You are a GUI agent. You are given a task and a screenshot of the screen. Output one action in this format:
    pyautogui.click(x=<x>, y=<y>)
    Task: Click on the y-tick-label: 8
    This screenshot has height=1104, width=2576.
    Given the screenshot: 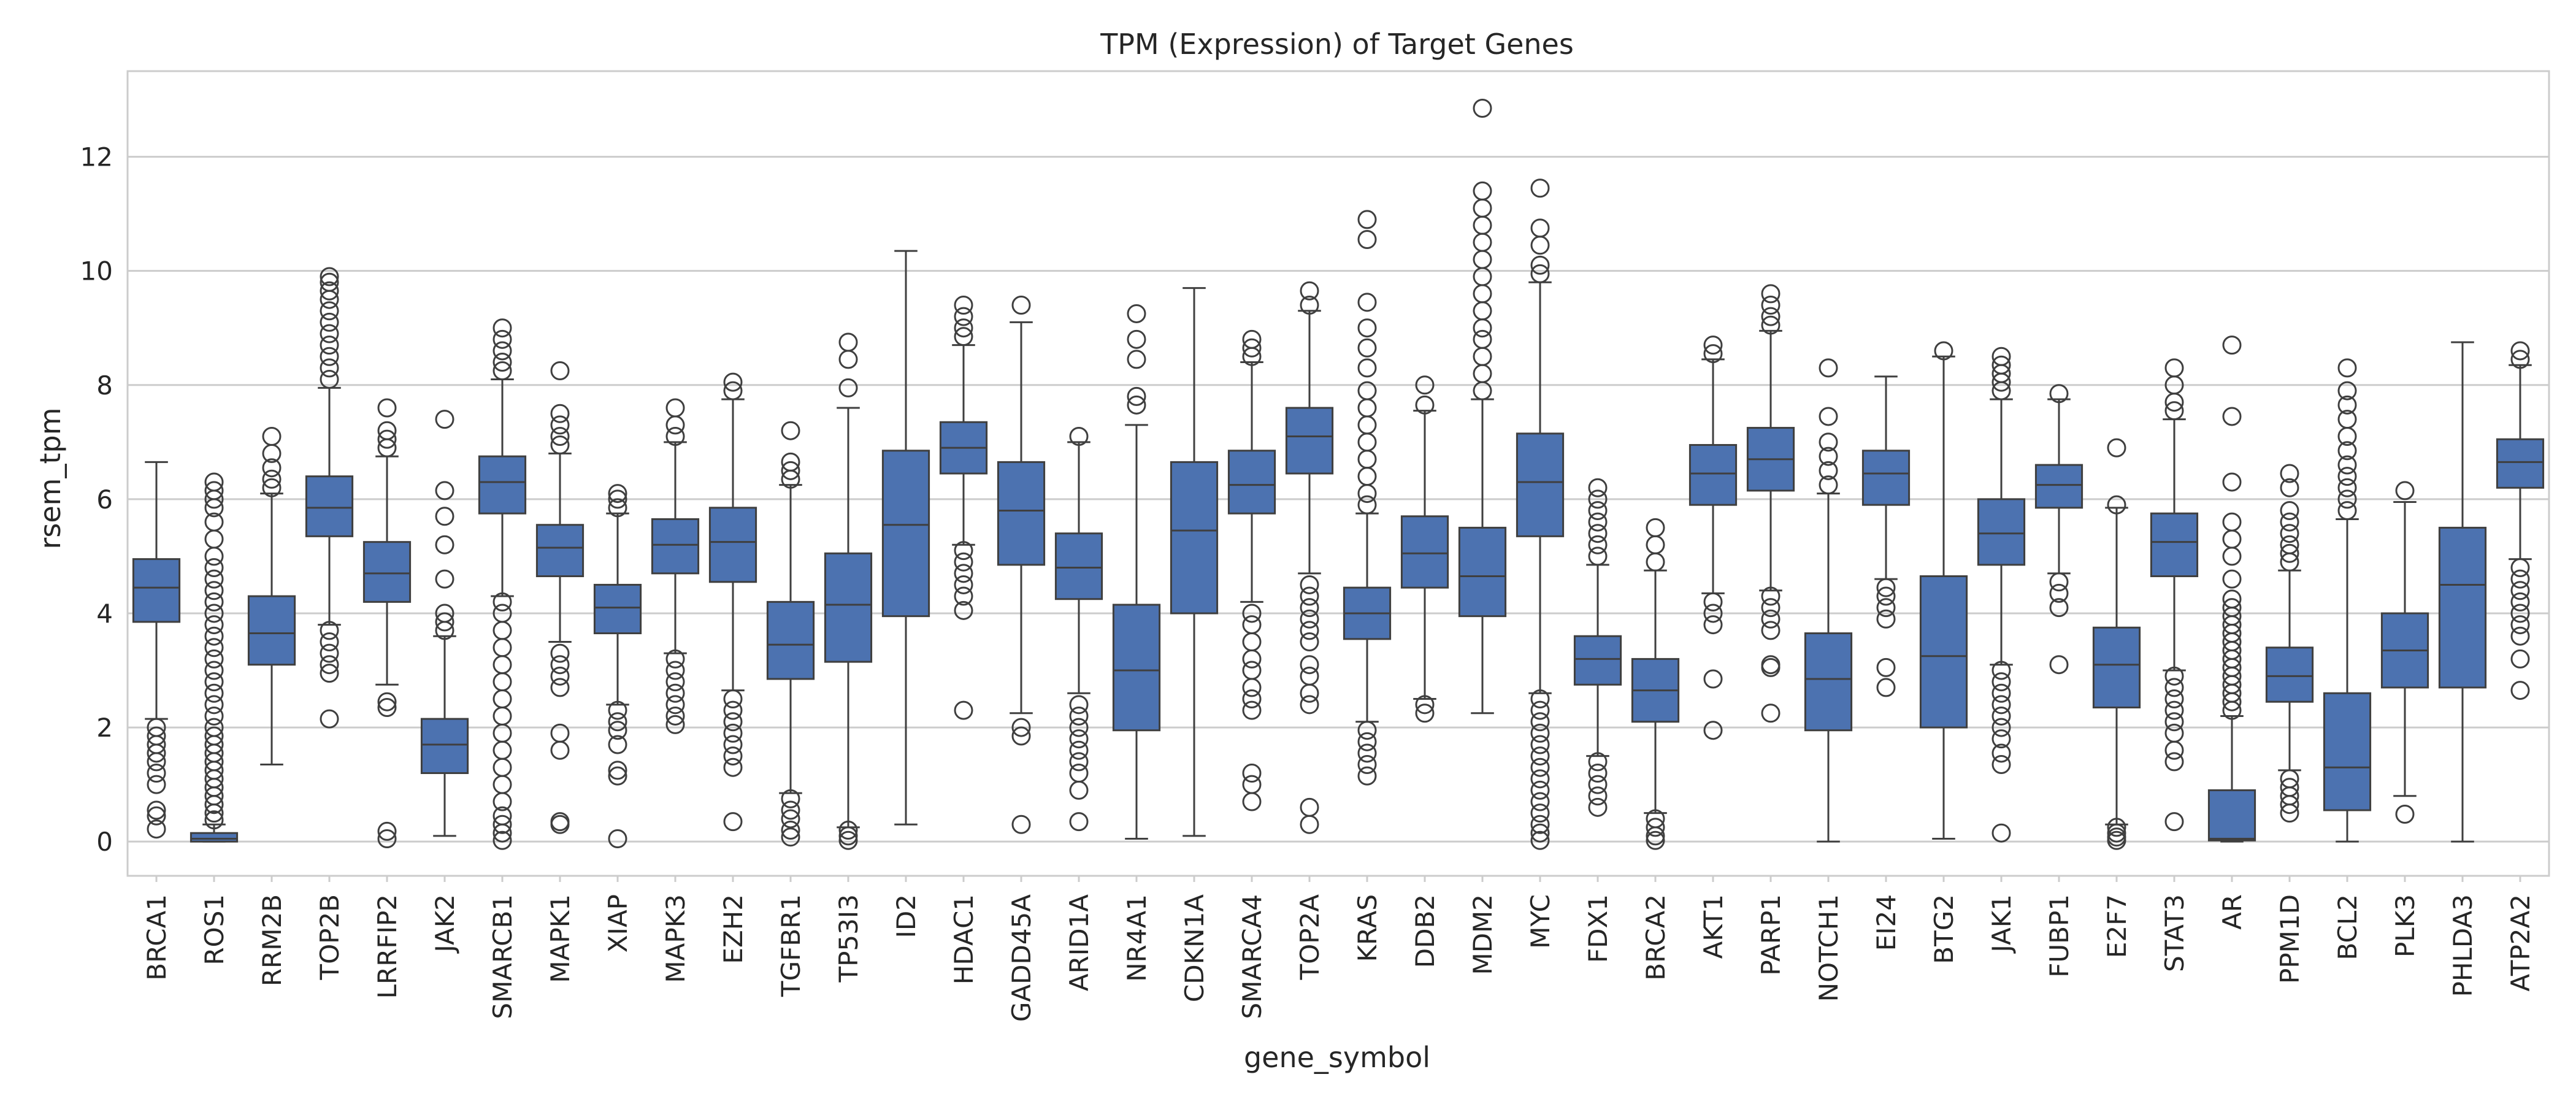 What is the action you would take?
    pyautogui.click(x=104, y=385)
    